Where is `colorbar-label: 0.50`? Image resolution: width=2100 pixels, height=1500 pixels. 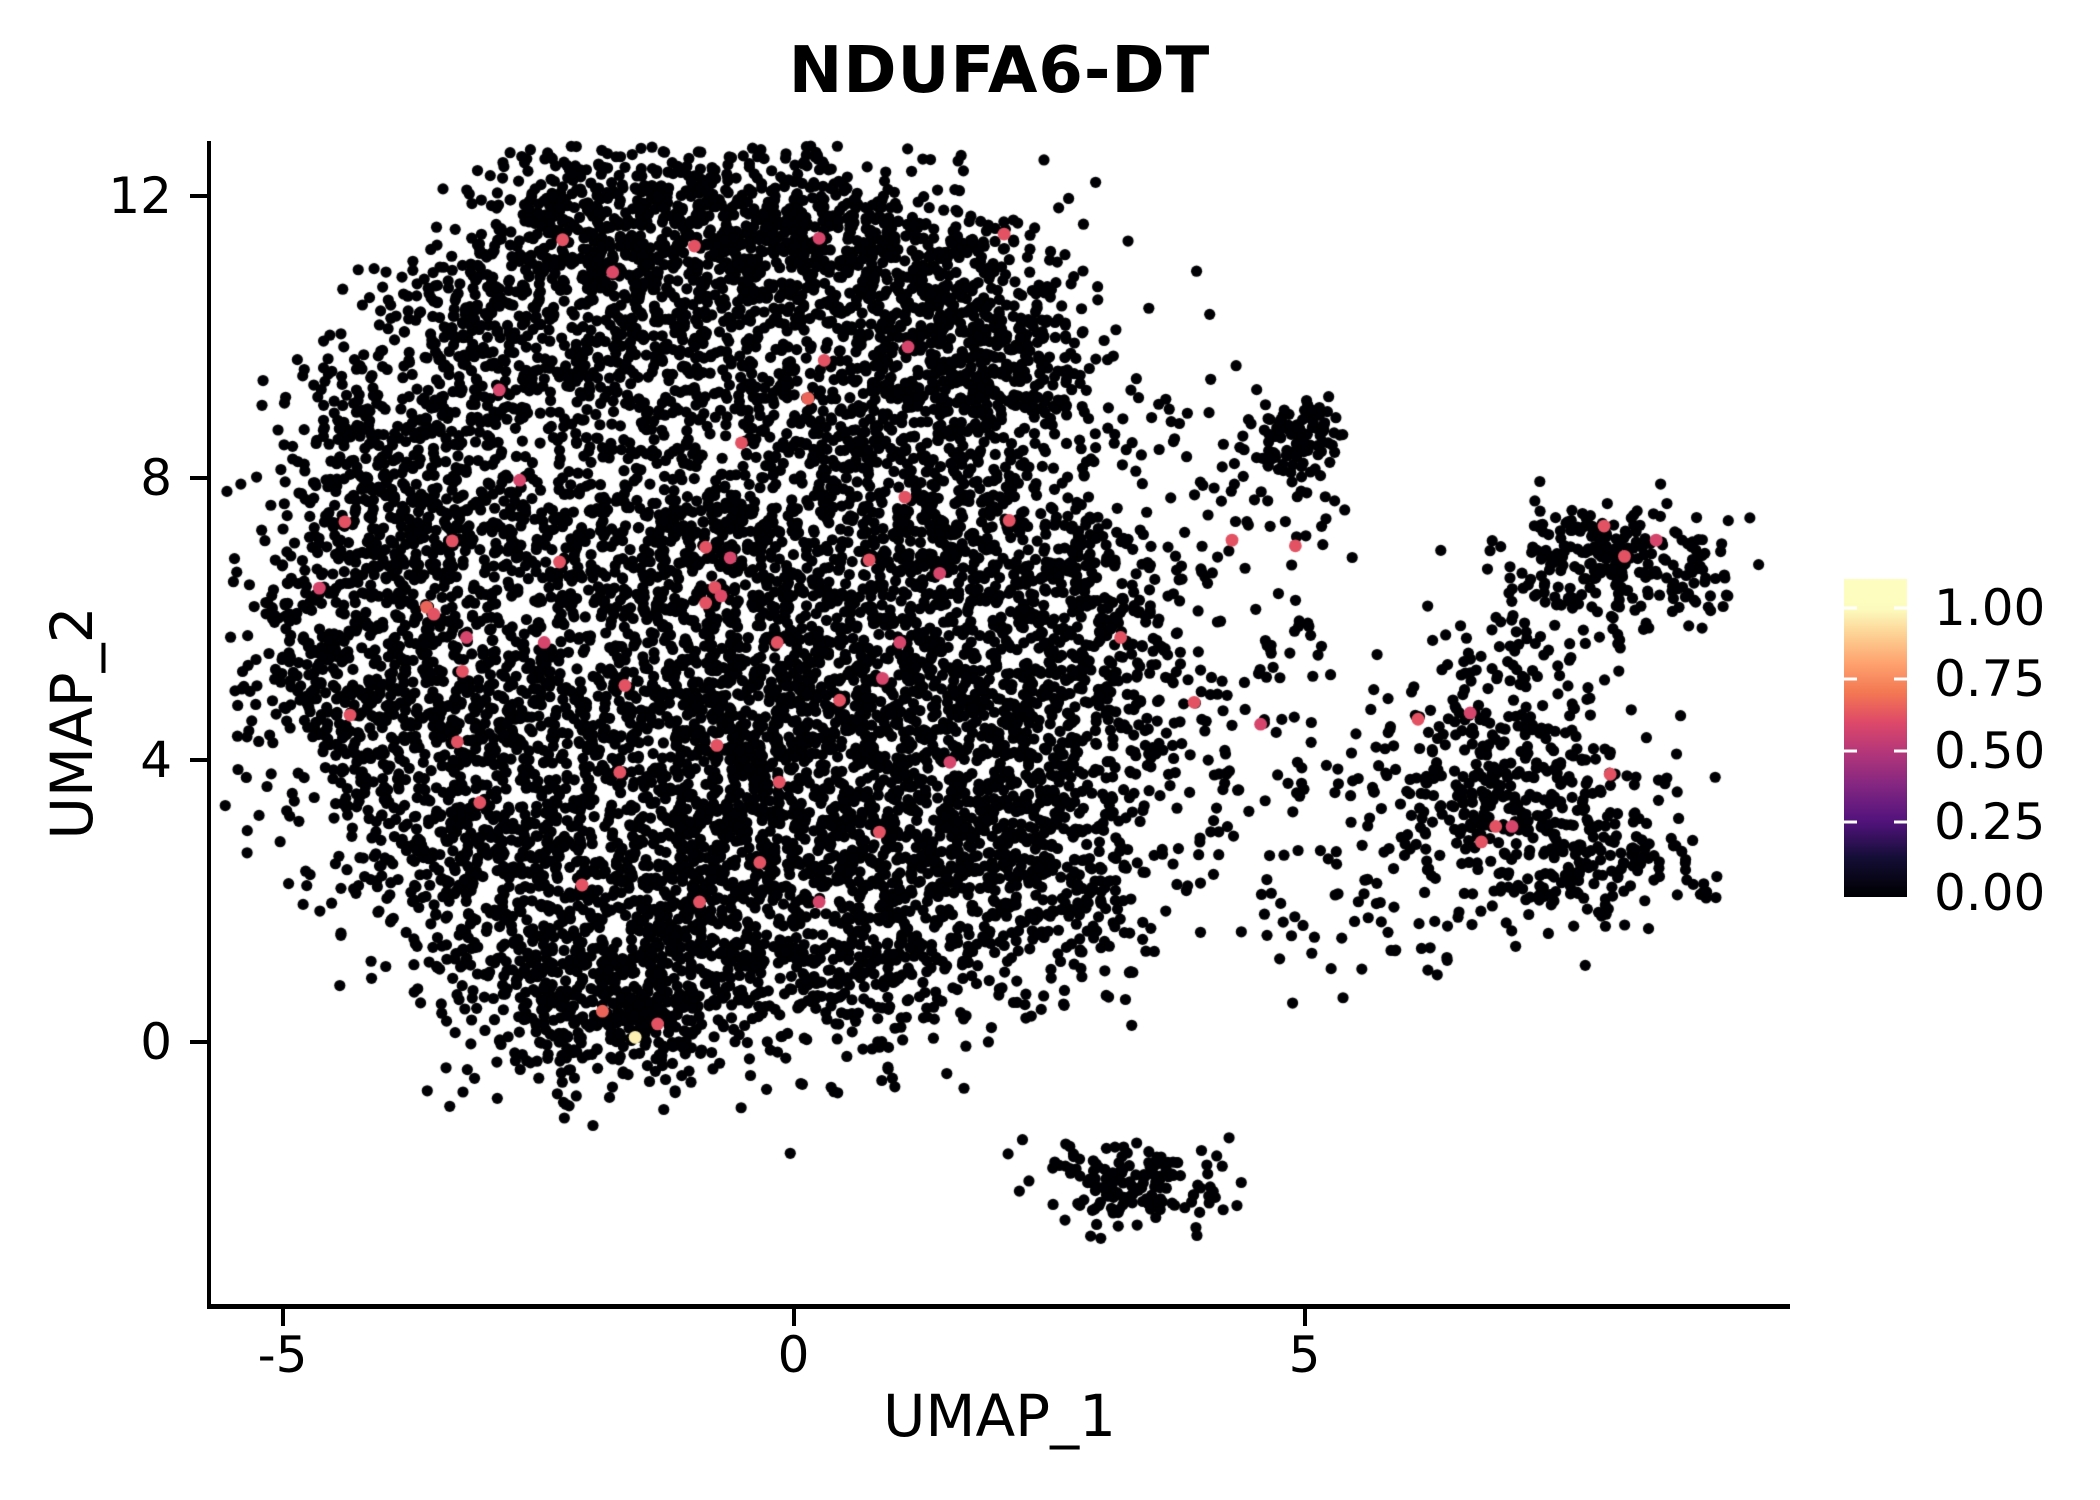
colorbar-label: 0.50 is located at coordinates (1990, 750).